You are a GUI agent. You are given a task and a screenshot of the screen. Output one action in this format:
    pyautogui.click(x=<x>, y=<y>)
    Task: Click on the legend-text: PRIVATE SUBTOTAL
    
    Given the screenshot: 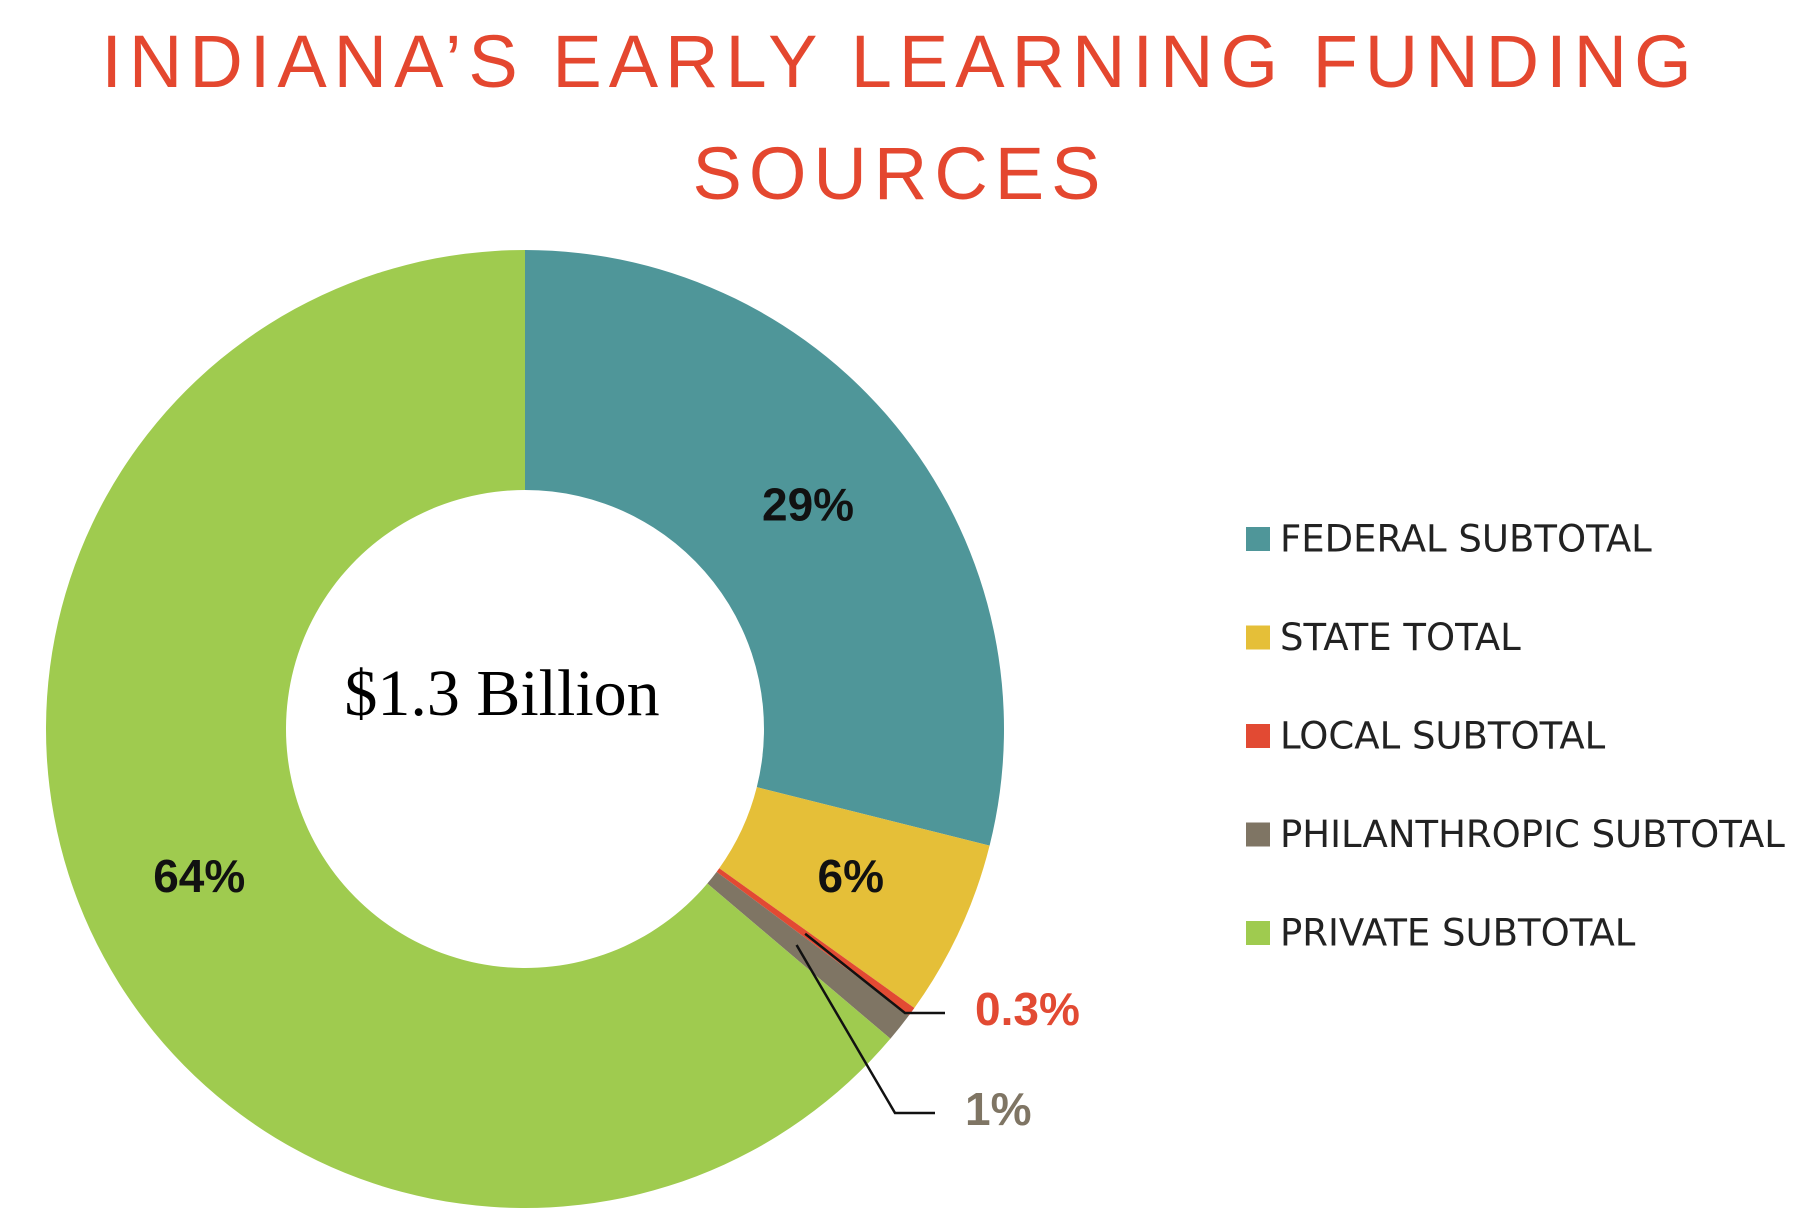 What is the action you would take?
    pyautogui.click(x=1458, y=933)
    